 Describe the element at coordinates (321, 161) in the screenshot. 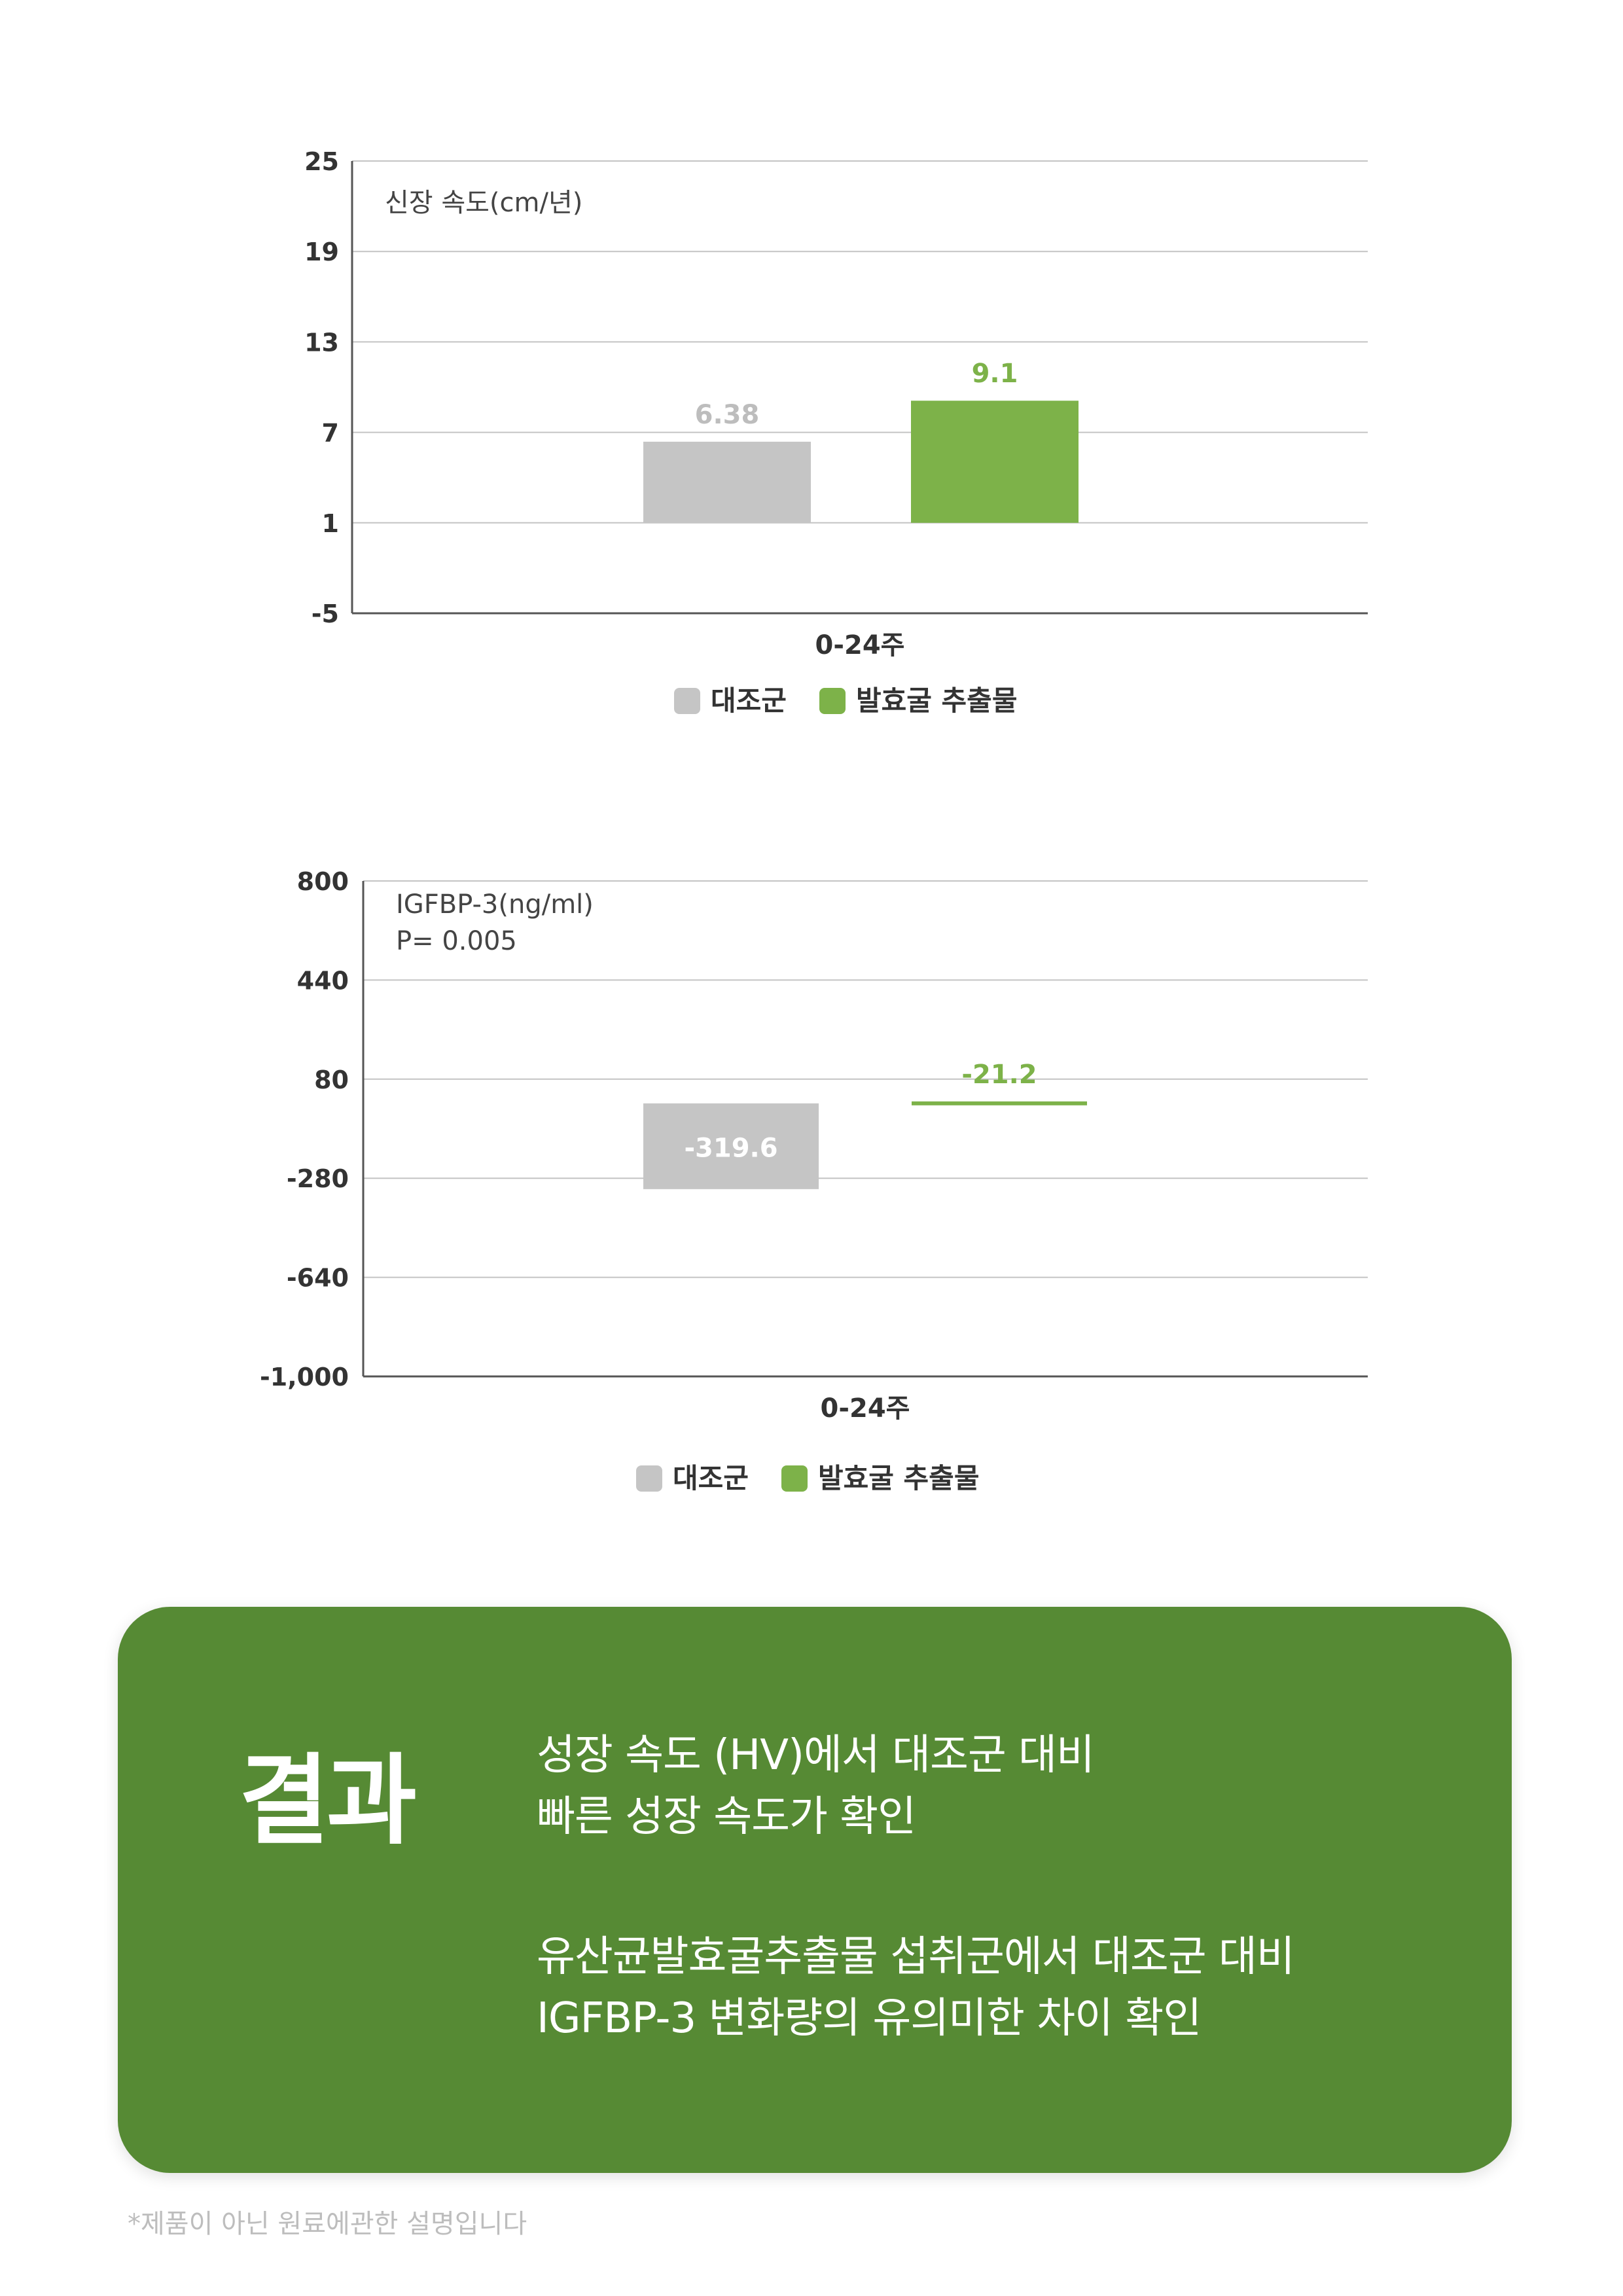

I see `y-tick-label: 25` at that location.